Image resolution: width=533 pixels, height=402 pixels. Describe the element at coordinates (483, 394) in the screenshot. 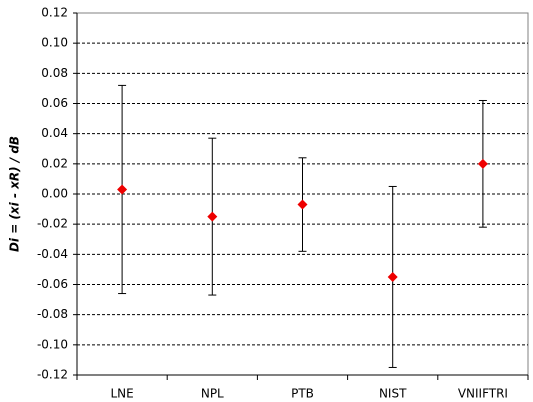

I see `x-tick-label: VNIIFTRI` at that location.